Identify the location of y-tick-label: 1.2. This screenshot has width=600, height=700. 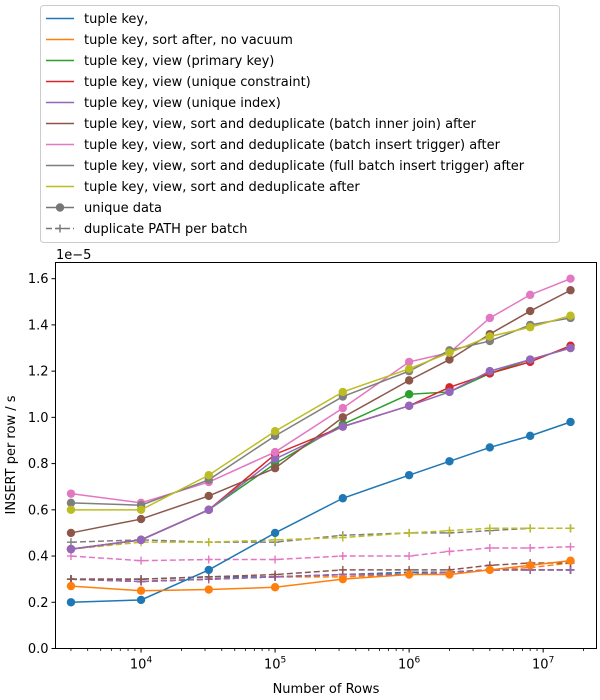
(38, 372).